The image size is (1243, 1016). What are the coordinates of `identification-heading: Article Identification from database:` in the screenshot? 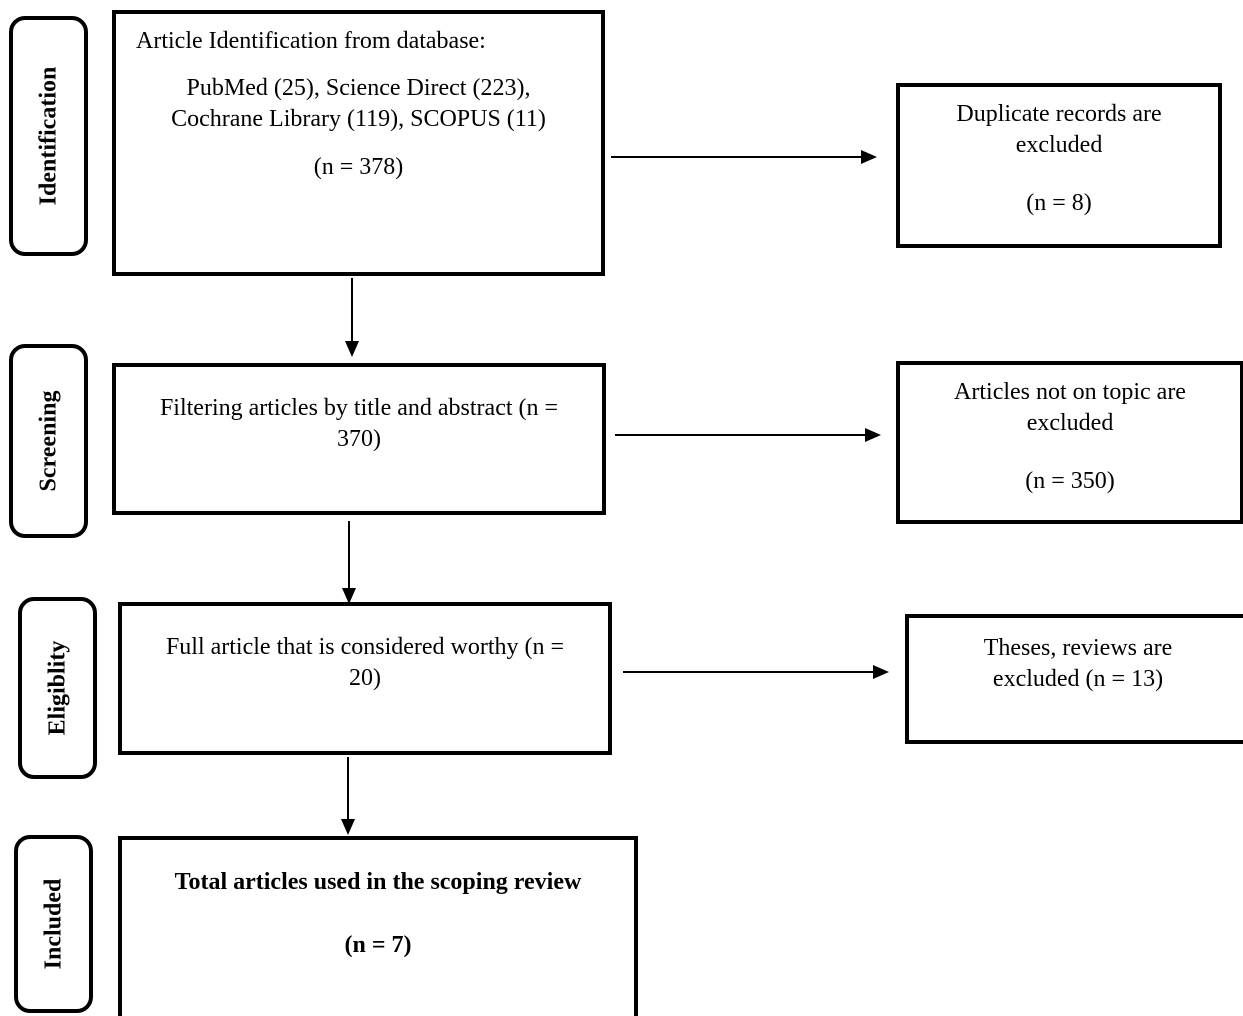 It's located at (311, 41).